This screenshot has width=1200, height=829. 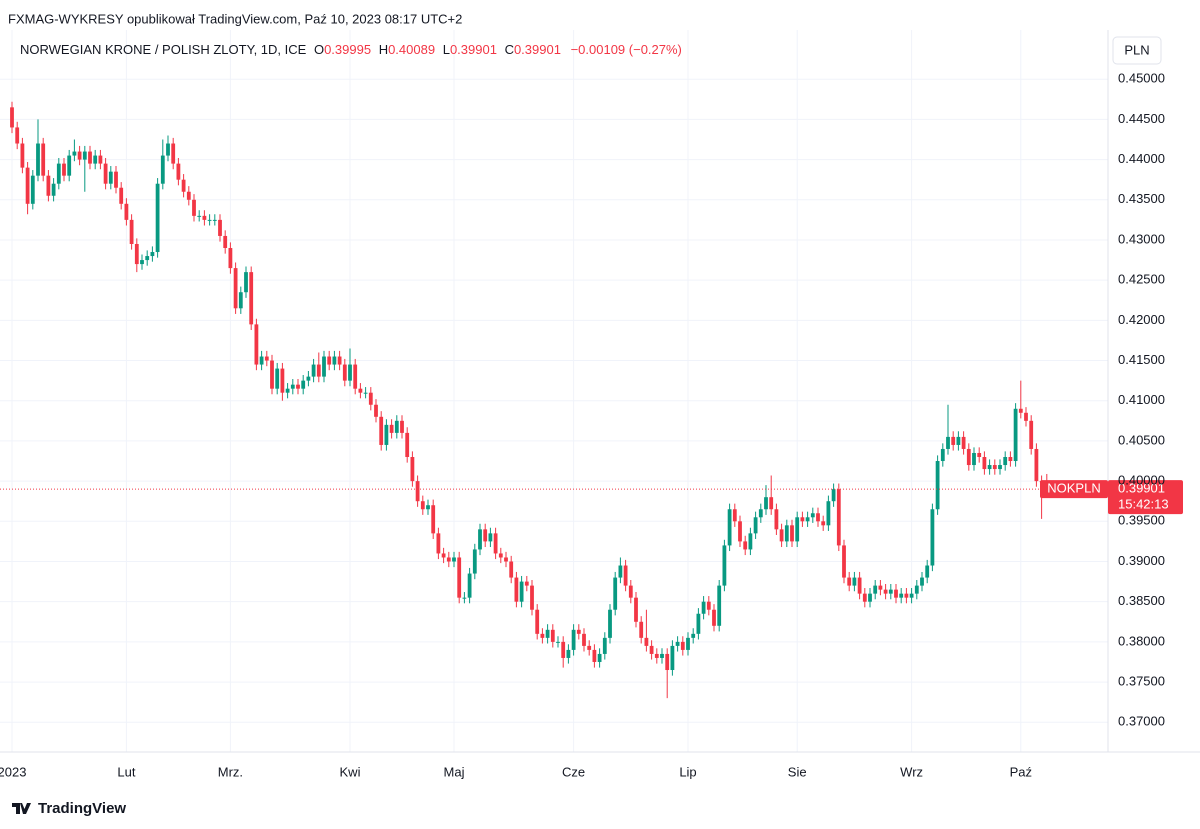 I want to click on price-tag-value: 0.39901, so click(x=1141, y=488).